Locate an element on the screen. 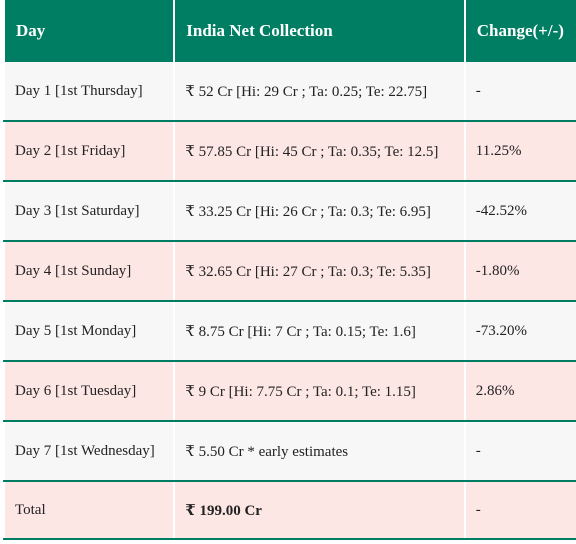  cell-collection: ₹ 5.50 Cr * early estimates is located at coordinates (319, 451).